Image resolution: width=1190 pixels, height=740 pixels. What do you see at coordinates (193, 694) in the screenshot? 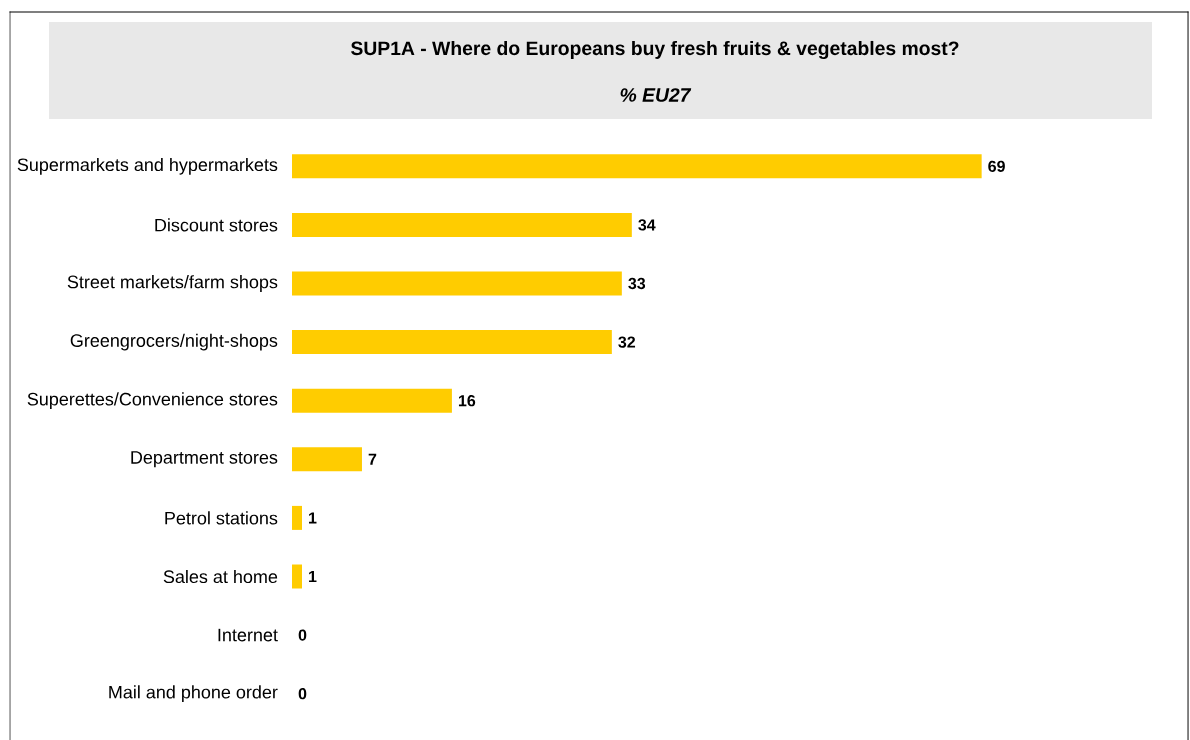
I see `y-tick-label: Mail and phone order` at bounding box center [193, 694].